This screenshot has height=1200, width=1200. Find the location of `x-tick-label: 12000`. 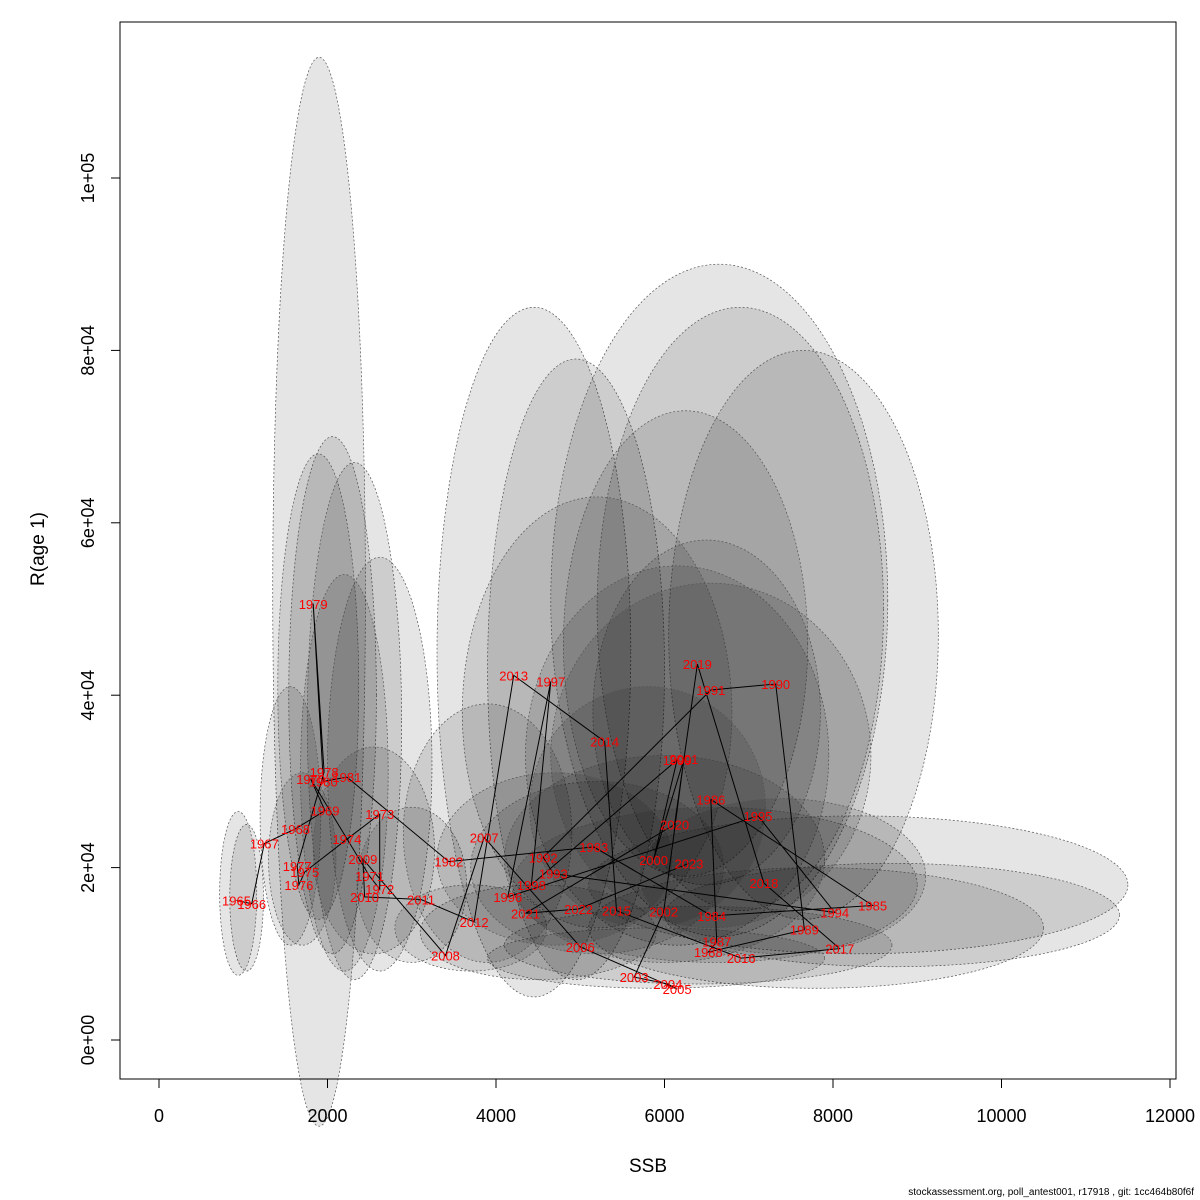

x-tick-label: 12000 is located at coordinates (1170, 1116).